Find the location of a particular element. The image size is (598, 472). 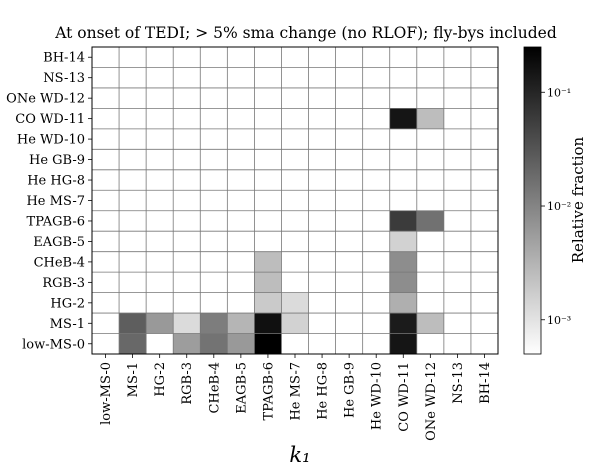

y-tick-label: He MS-7 is located at coordinates (55, 201).